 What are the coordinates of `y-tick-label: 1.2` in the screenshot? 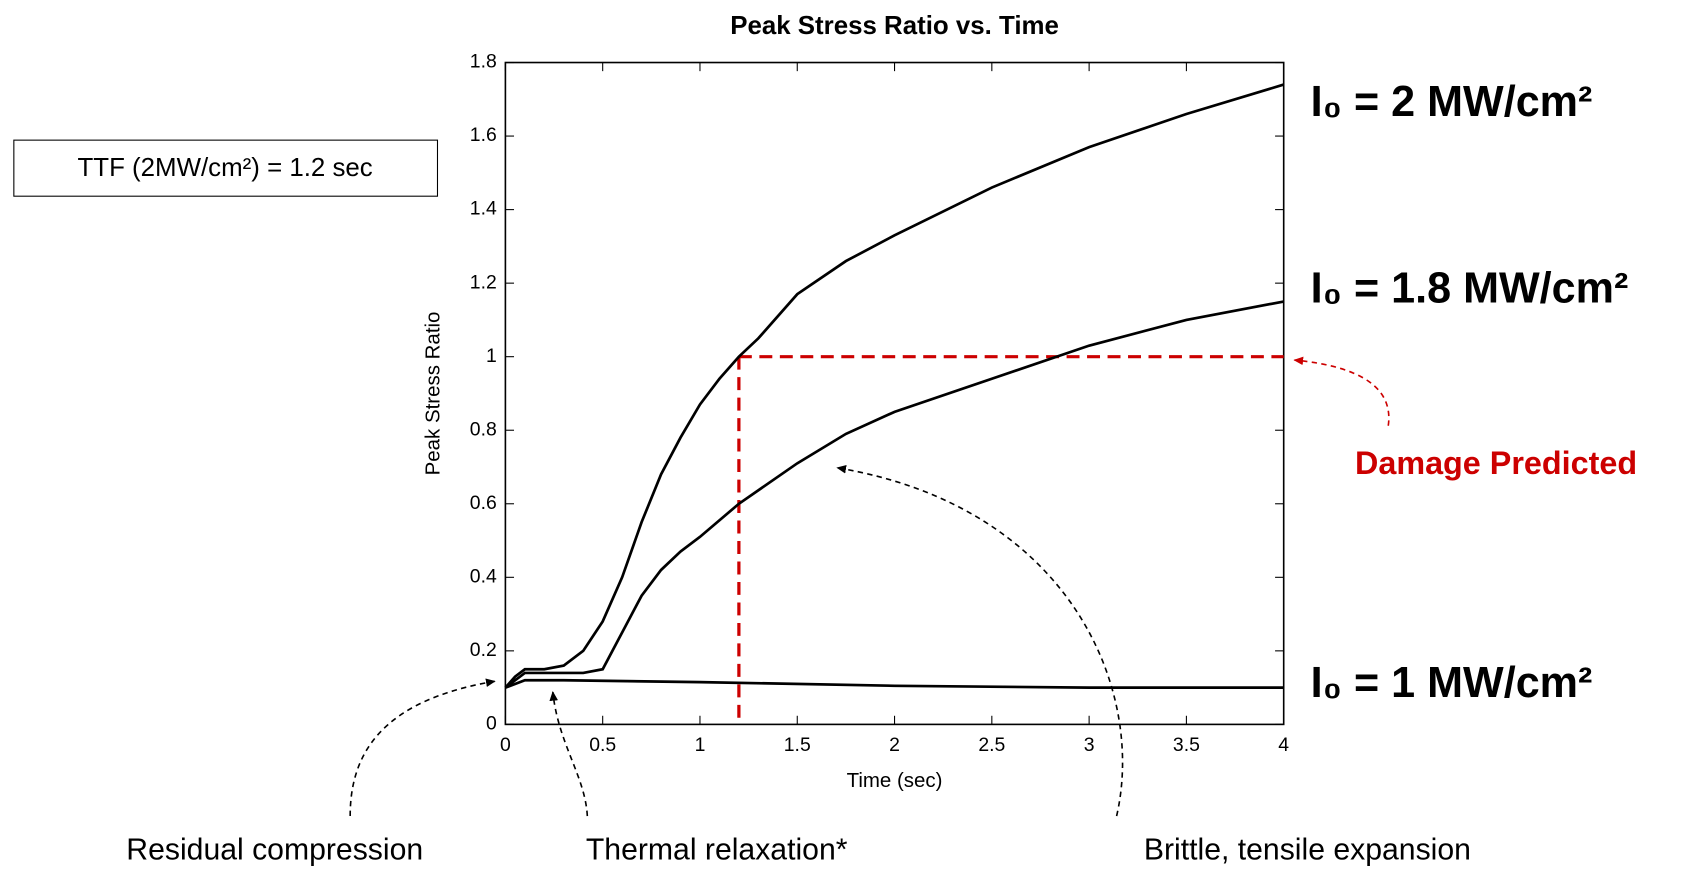 It's located at (483, 282).